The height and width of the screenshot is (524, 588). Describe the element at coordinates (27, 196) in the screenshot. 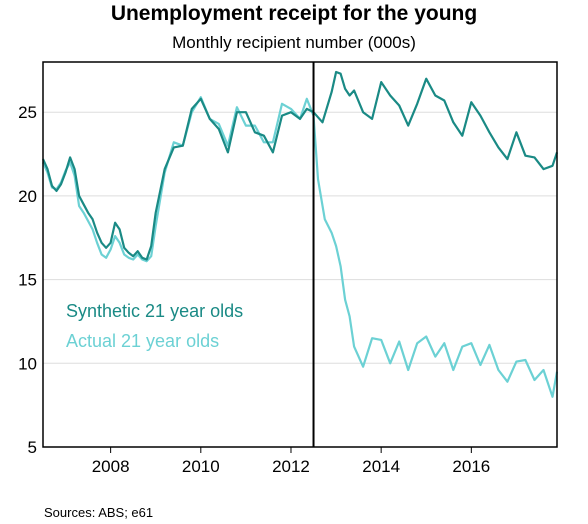

I see `y-tick-label: 20` at that location.